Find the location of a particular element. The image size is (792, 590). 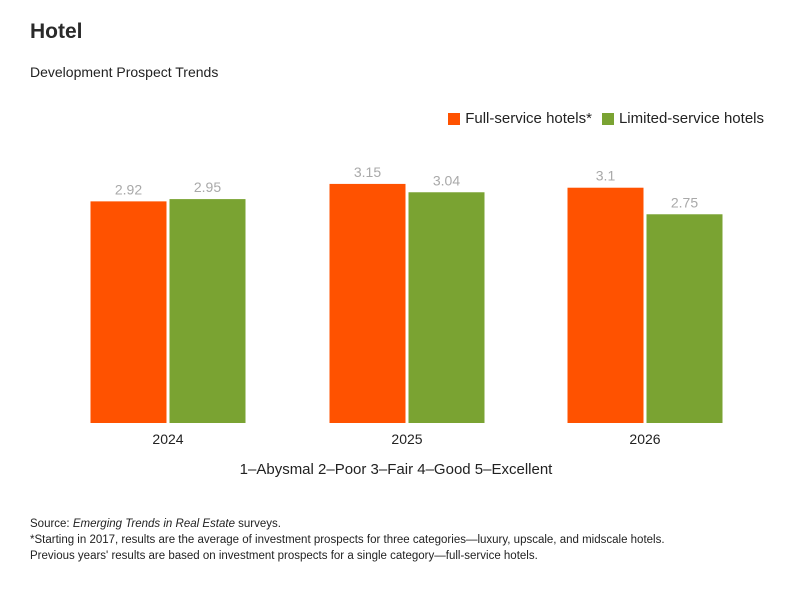

bar-2024-full-service is located at coordinates (128, 312).